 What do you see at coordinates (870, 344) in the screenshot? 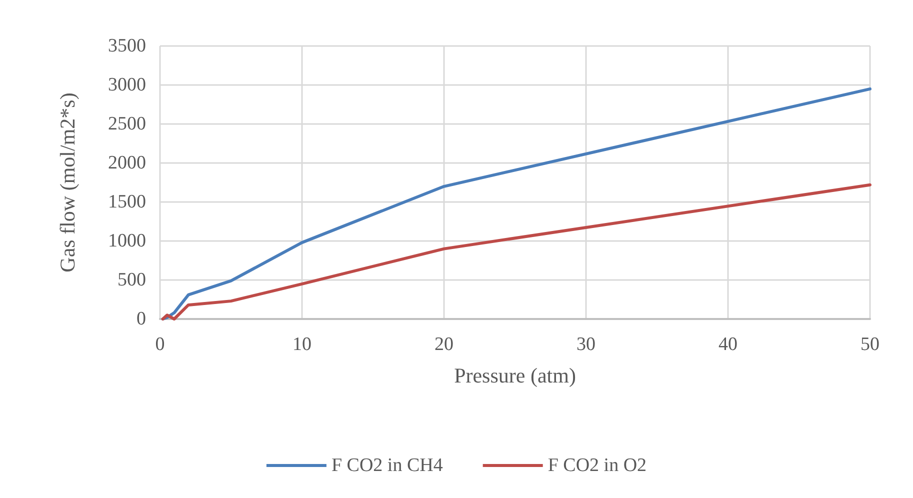
I see `x-tick-label: 50` at bounding box center [870, 344].